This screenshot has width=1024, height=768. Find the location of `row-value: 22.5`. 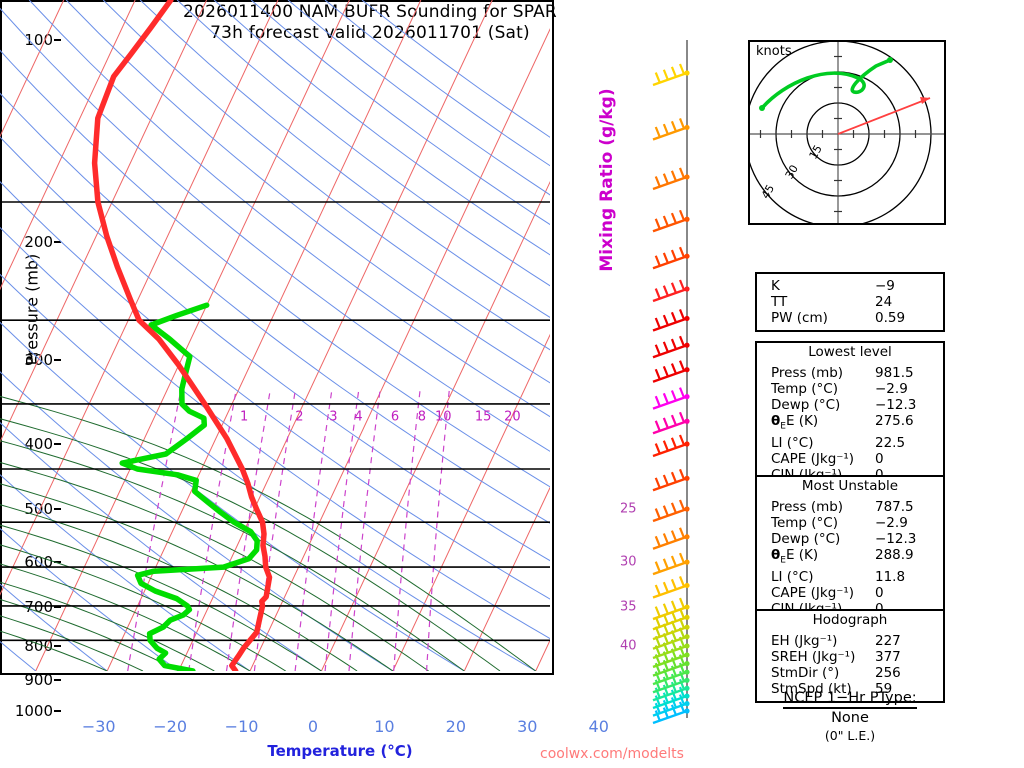

row-value: 22.5 is located at coordinates (890, 442).